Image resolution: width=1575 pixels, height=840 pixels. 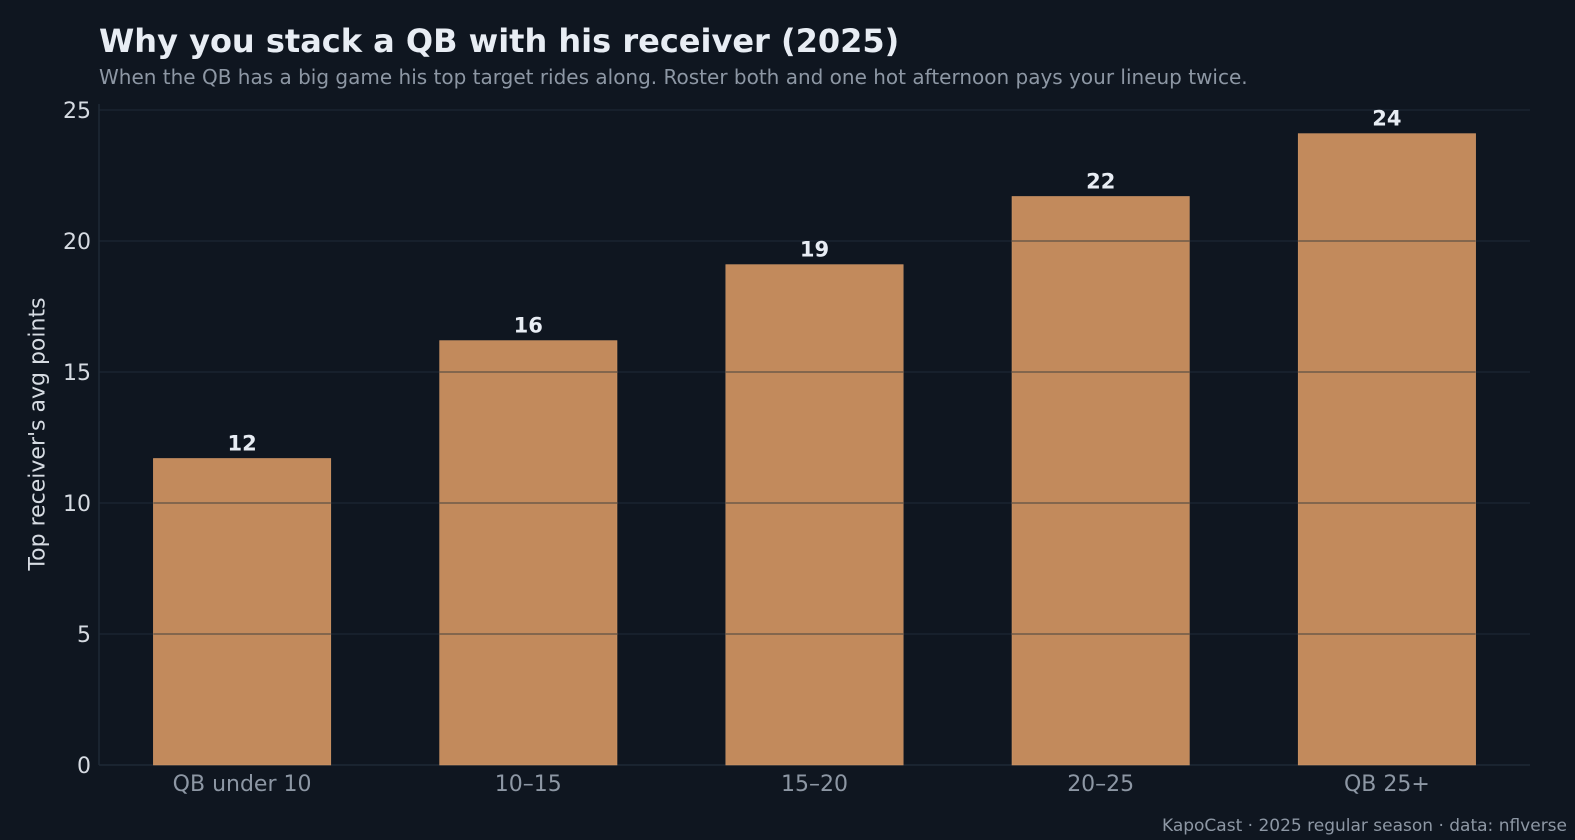 What do you see at coordinates (77, 111) in the screenshot?
I see `y-tick-label: 25` at bounding box center [77, 111].